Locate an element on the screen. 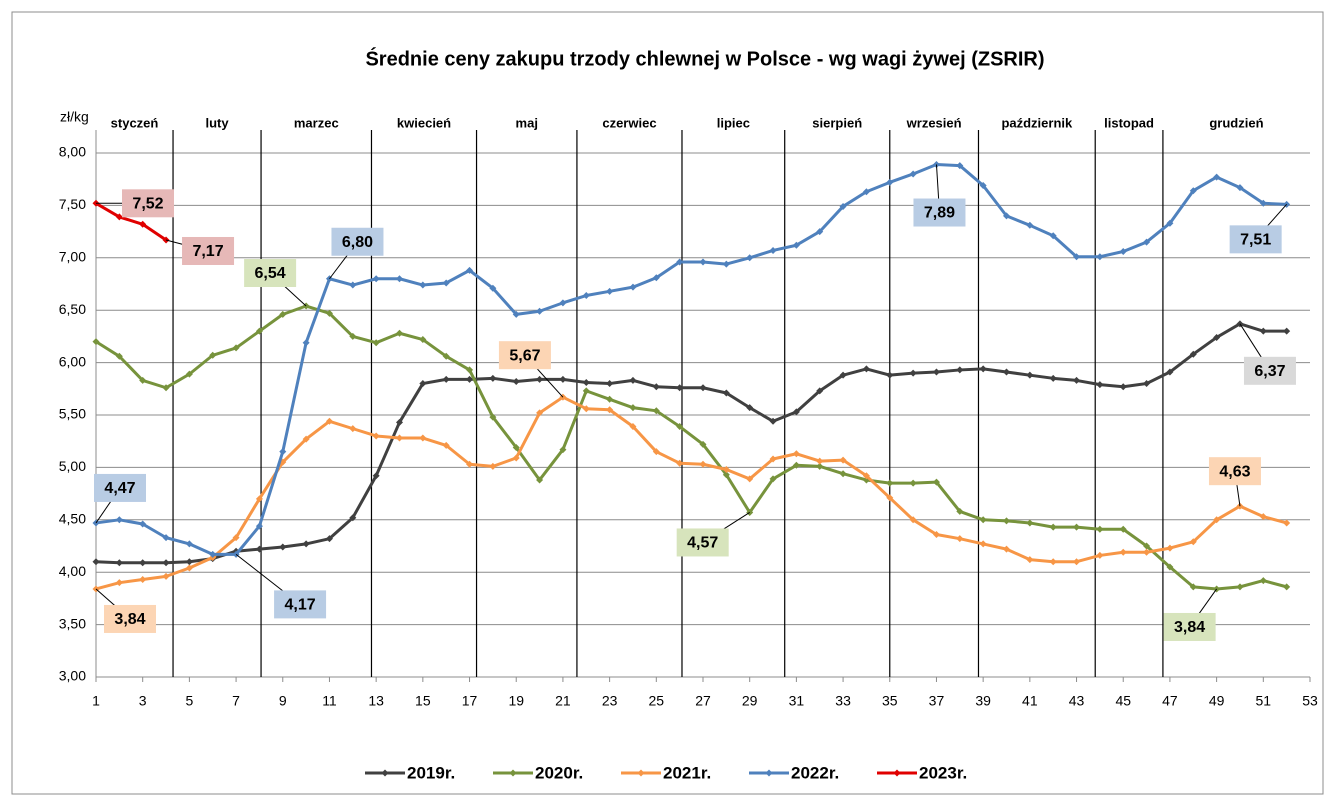 Image resolution: width=1324 pixels, height=800 pixels. data-label: 7,89 is located at coordinates (939, 213).